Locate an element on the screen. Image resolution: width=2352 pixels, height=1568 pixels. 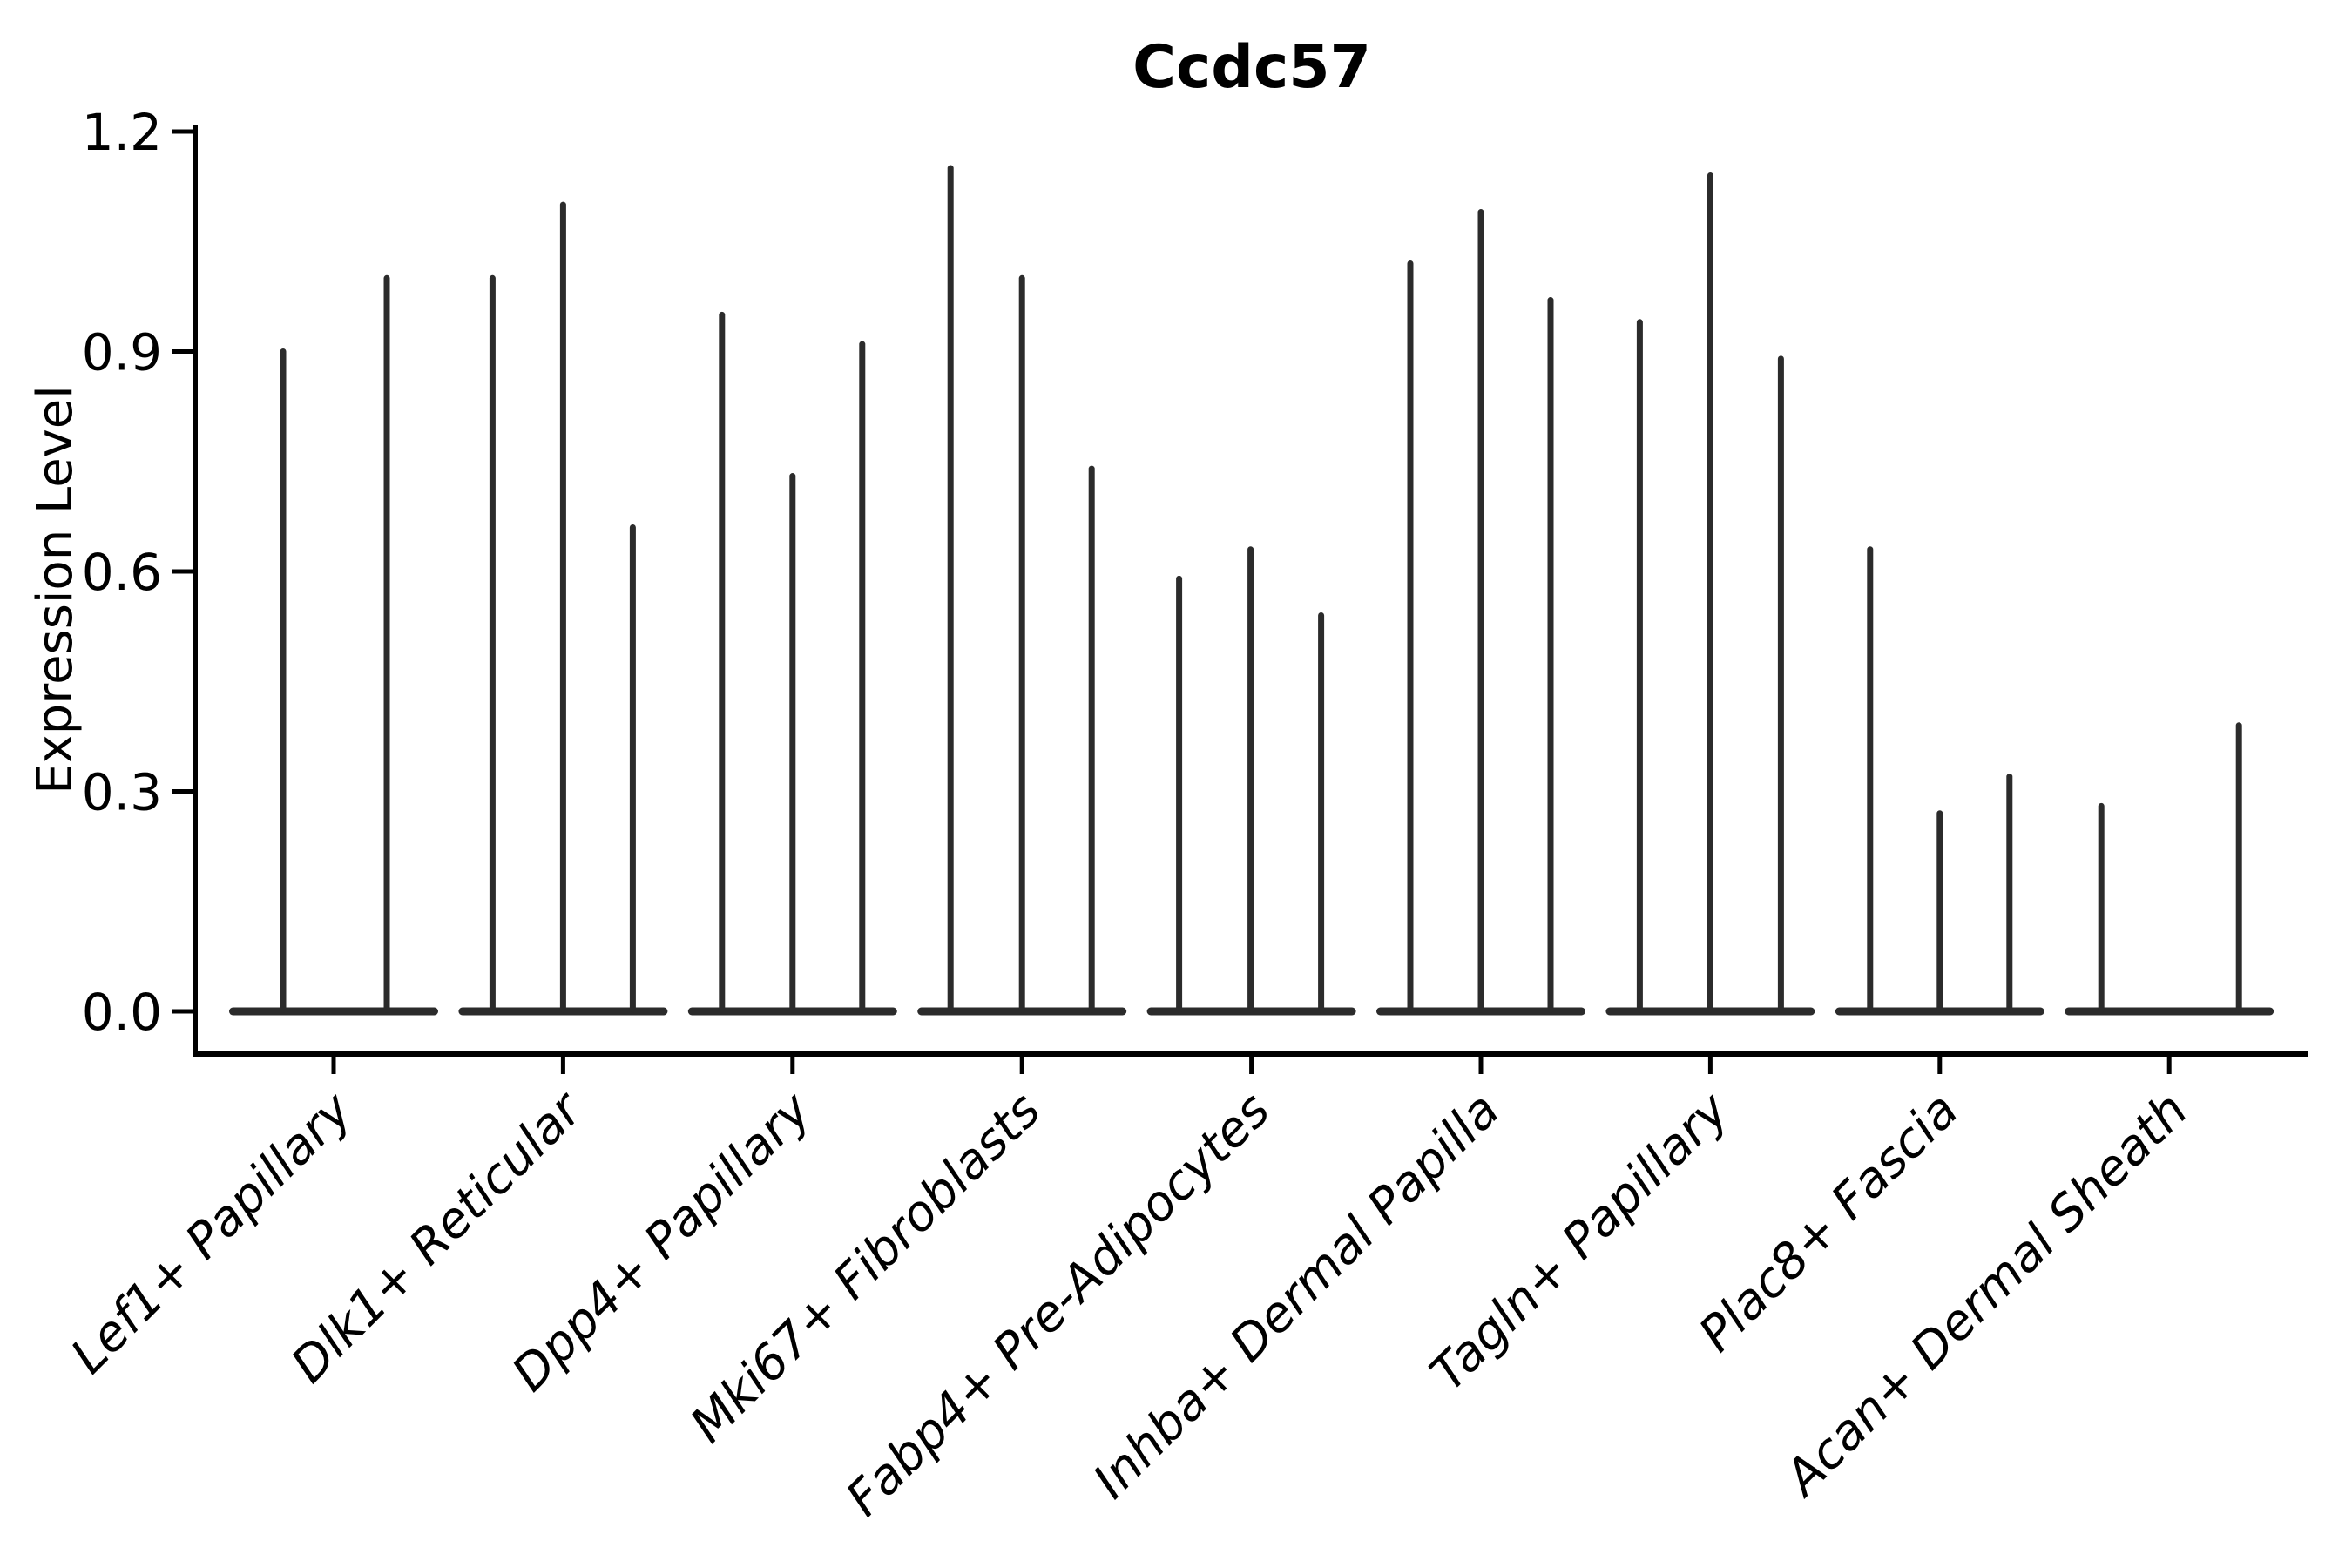
chart-title: Ccdc57 is located at coordinates (1251, 67).